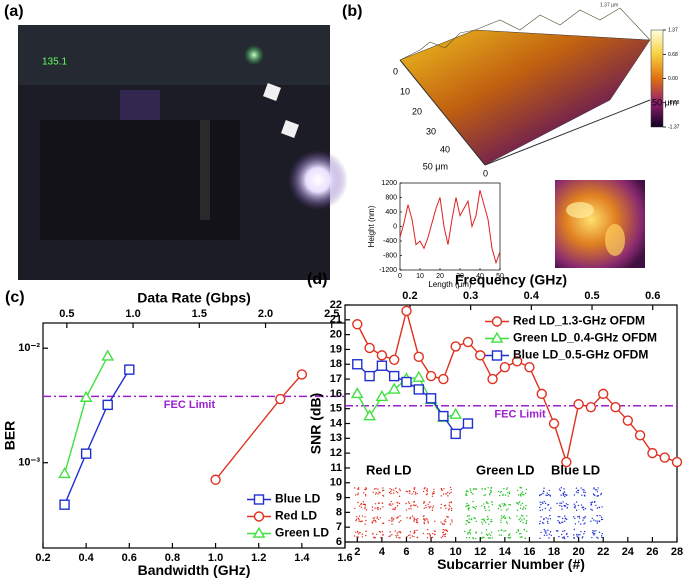  I want to click on x2-tick-label: 0.3, so click(470, 296).